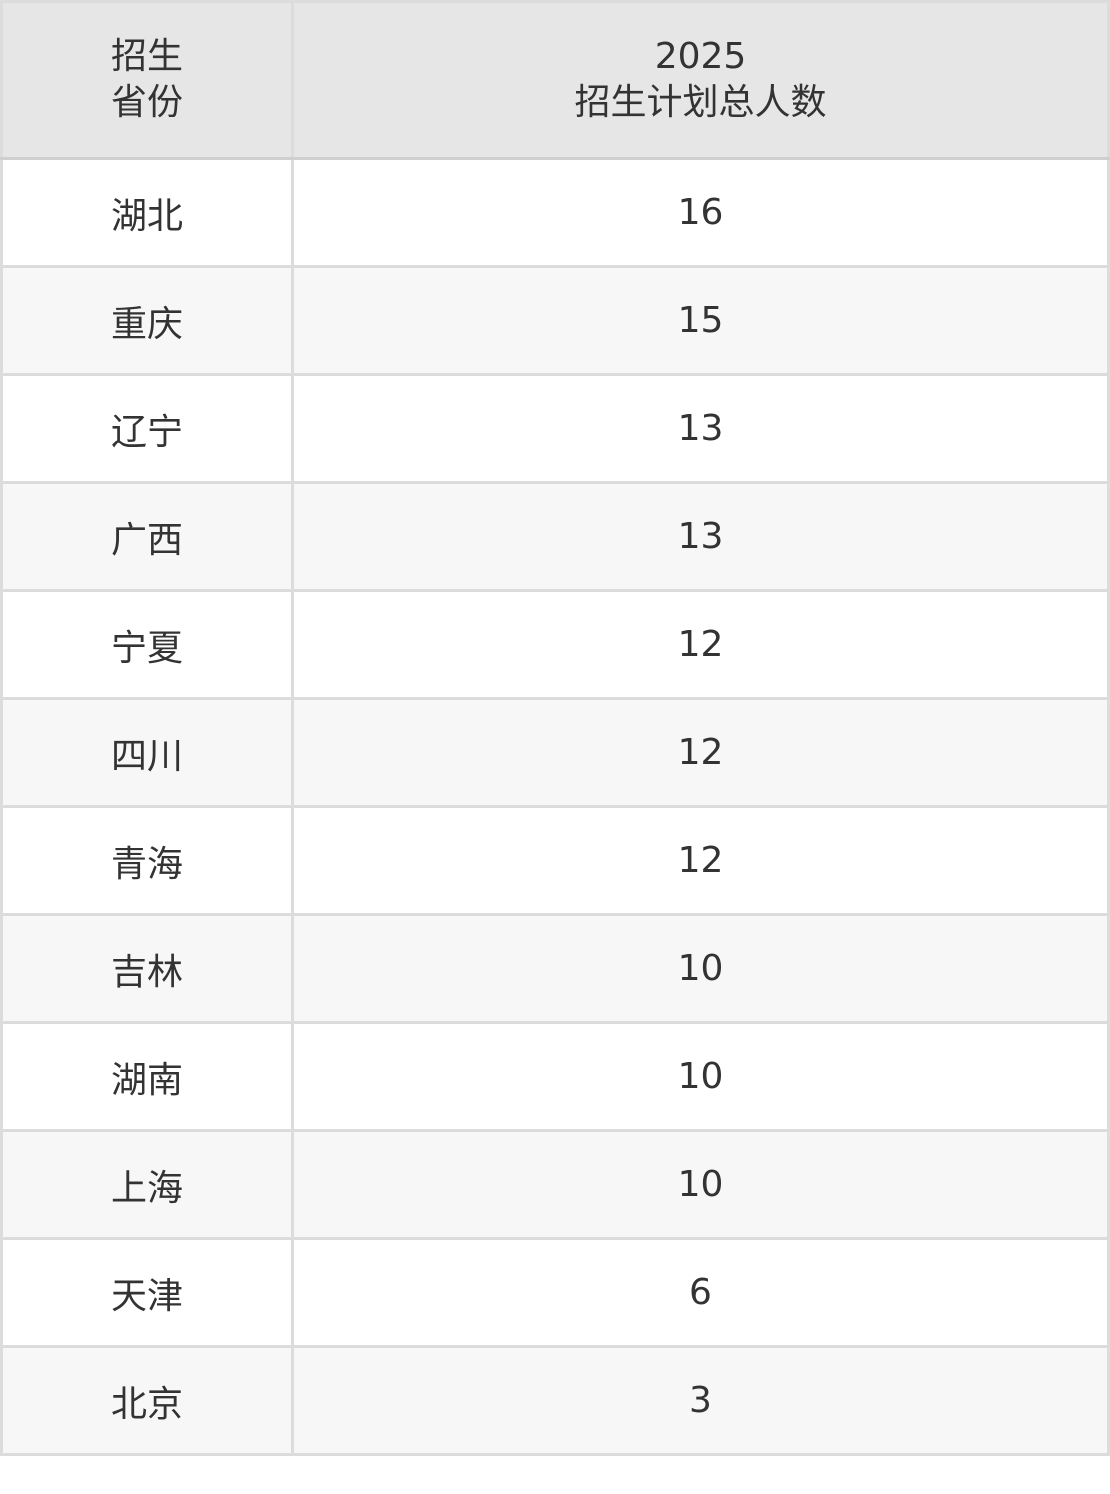  Describe the element at coordinates (700, 1292) in the screenshot. I see `cell-total: 6` at that location.